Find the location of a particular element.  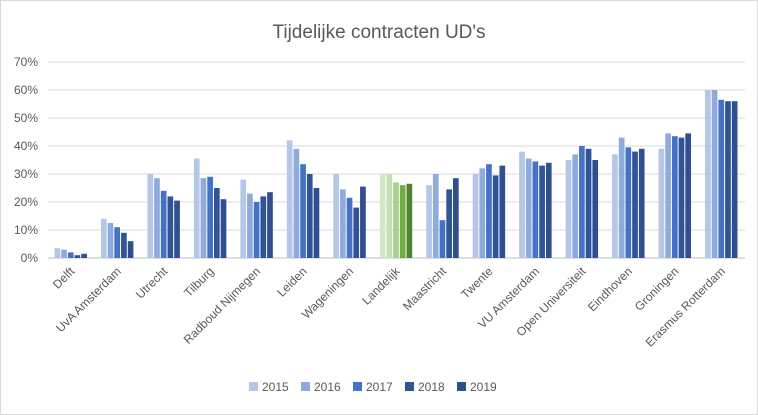

bar-uva-amsterdam-2019 is located at coordinates (130, 249).